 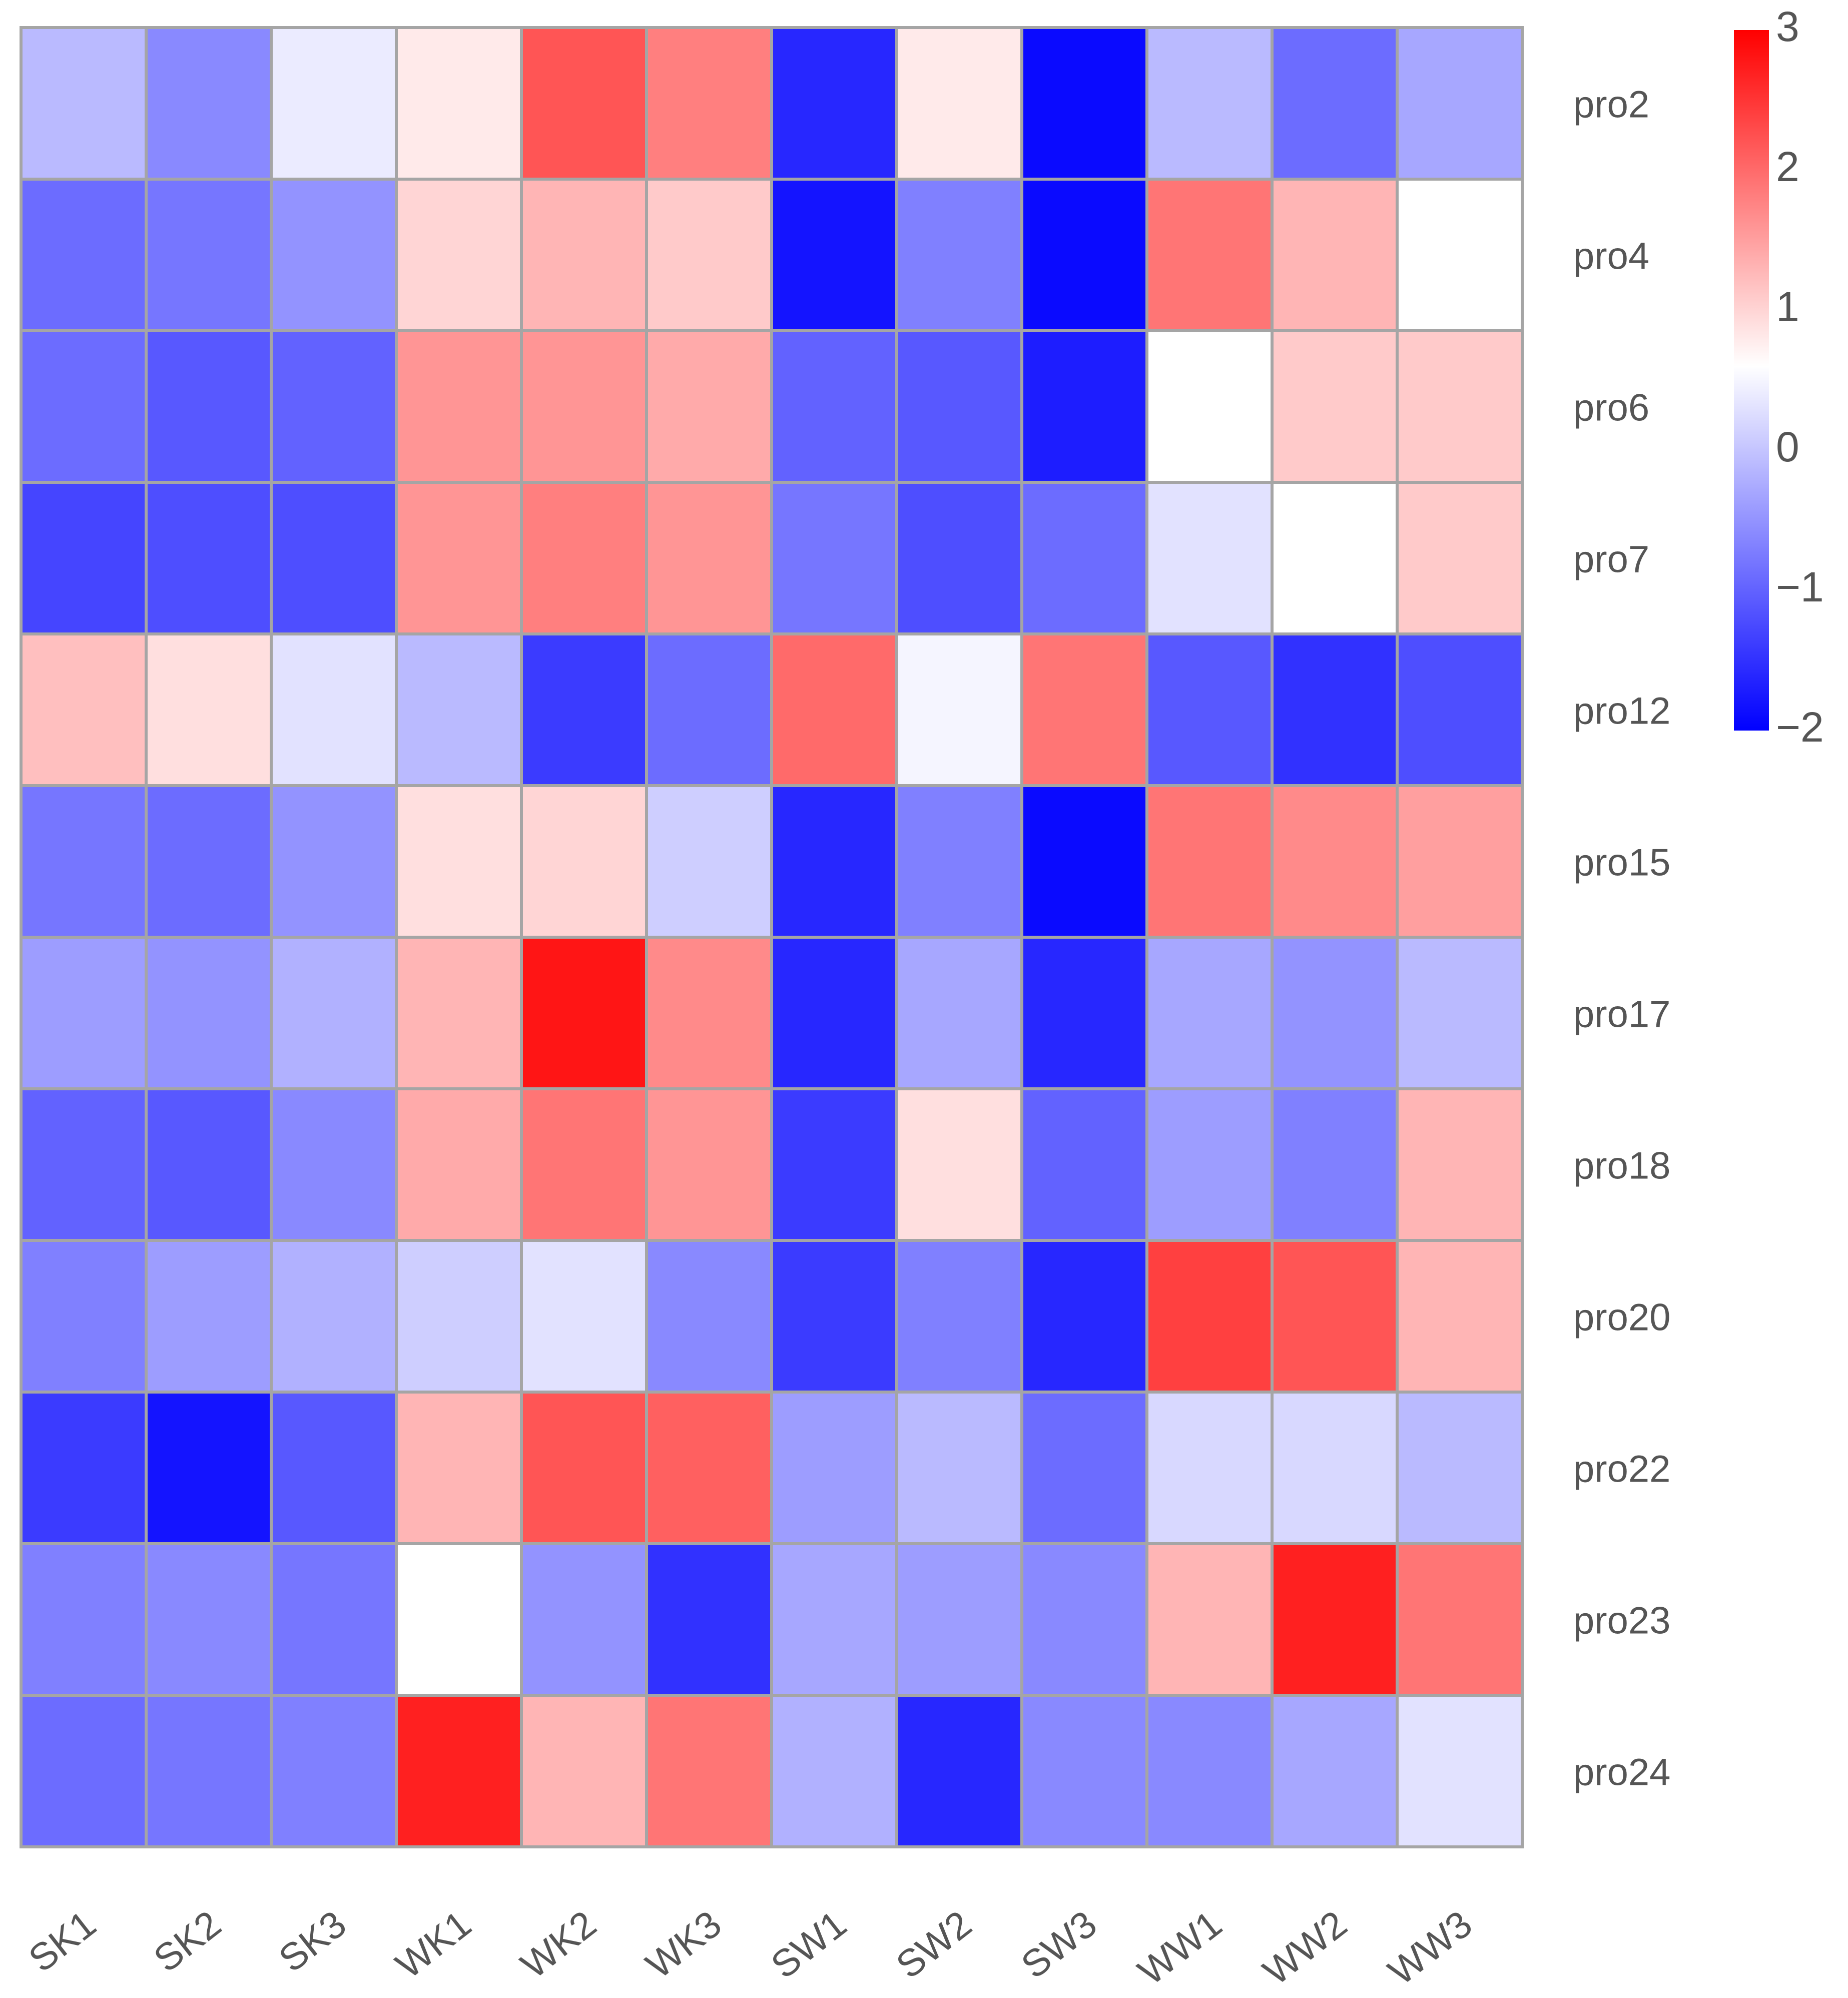 I want to click on heatmap-cell-pro2-WK1, so click(x=459, y=103).